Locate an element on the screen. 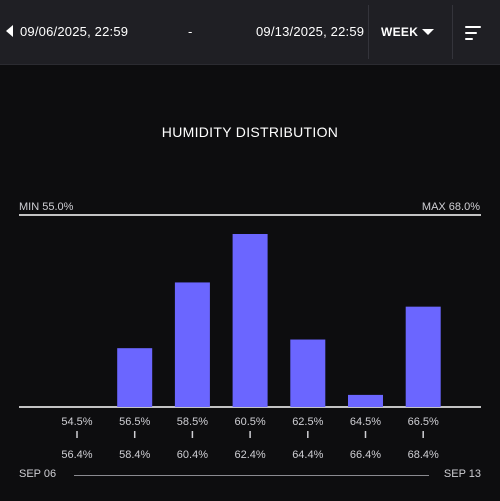 This screenshot has width=500, height=501. bin-low-label: 60.5% is located at coordinates (249, 422).